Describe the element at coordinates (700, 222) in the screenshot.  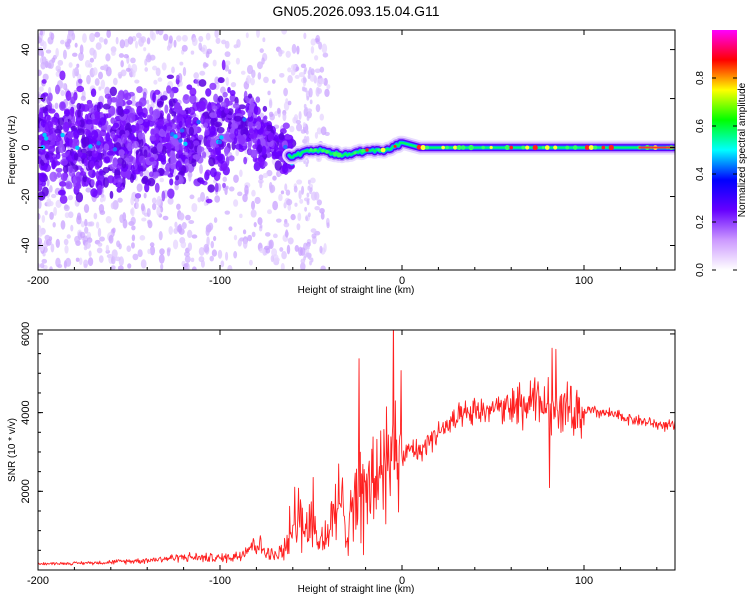
I see `colorbar-tick-label: 0.2` at that location.